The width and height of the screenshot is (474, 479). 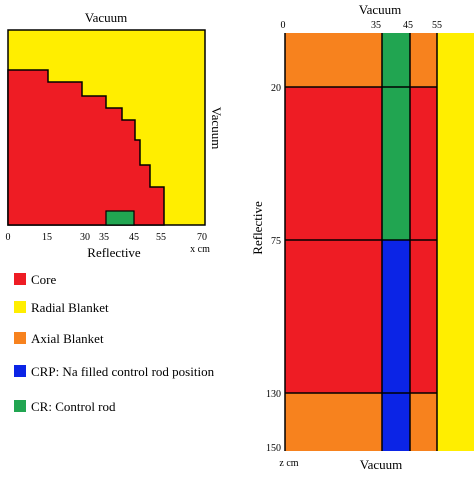 I want to click on axial-z-tick: 130, so click(x=273, y=394).